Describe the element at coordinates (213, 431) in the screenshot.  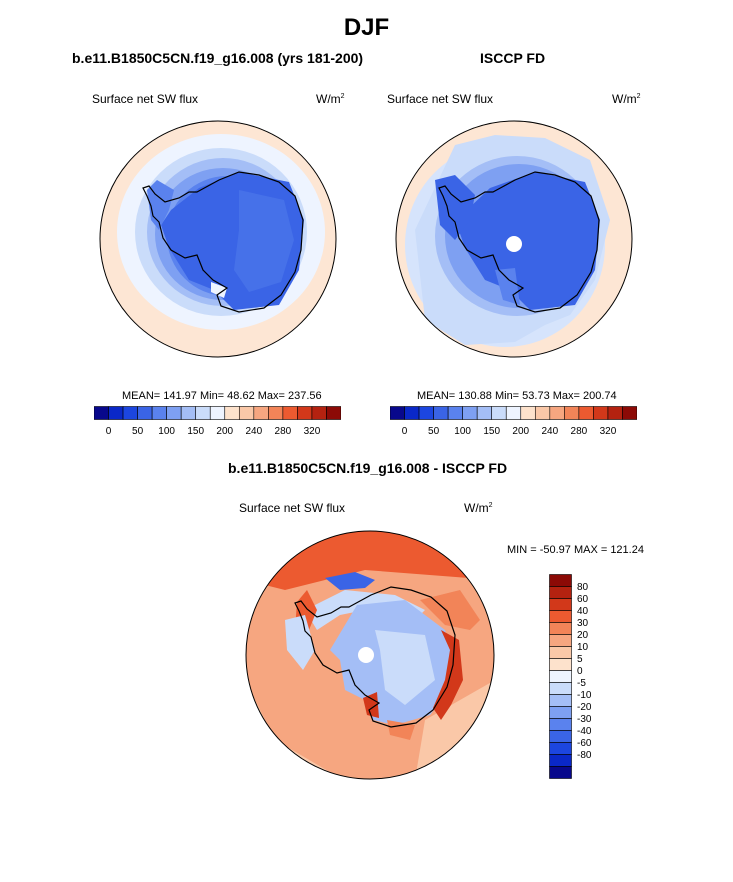
I see `left-colorbar-ticks: 0 50 100 150 200 240 280 320` at that location.